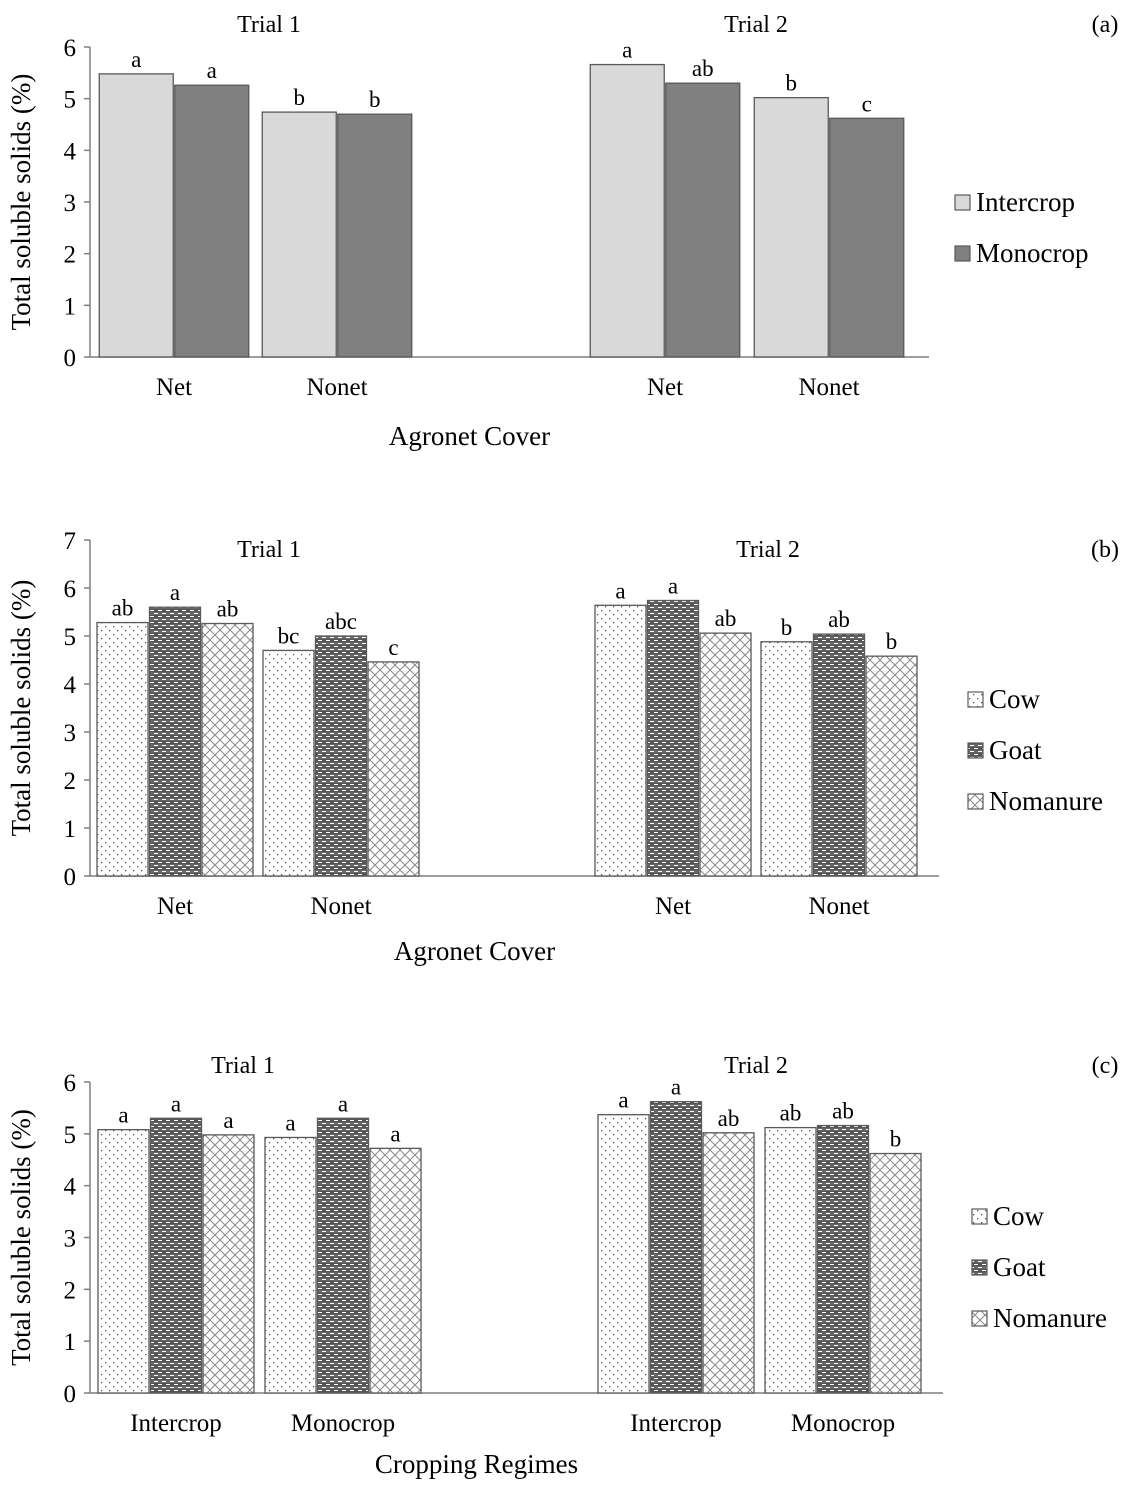  Describe the element at coordinates (341, 621) in the screenshot. I see `significance-letter: abc` at that location.